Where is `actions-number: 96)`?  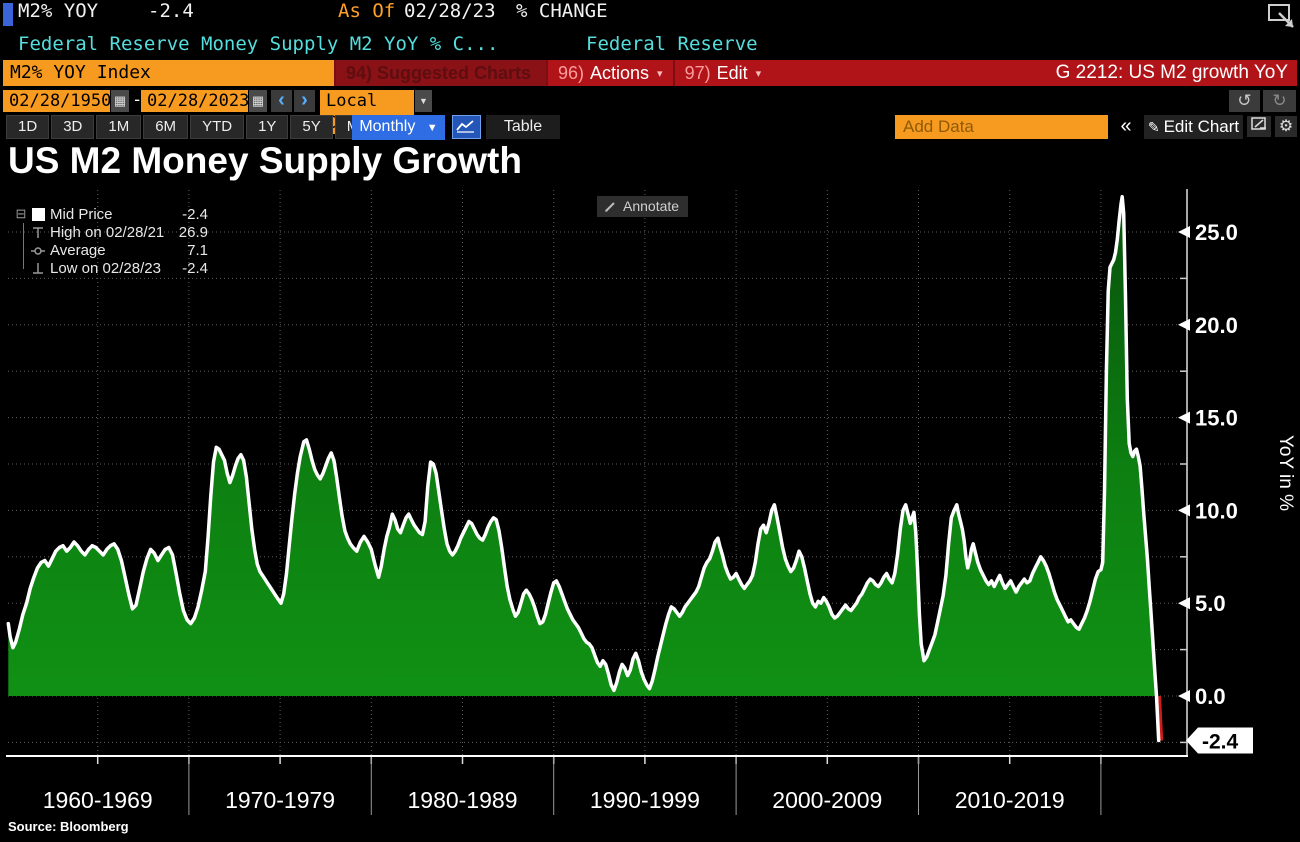 actions-number: 96) is located at coordinates (571, 72).